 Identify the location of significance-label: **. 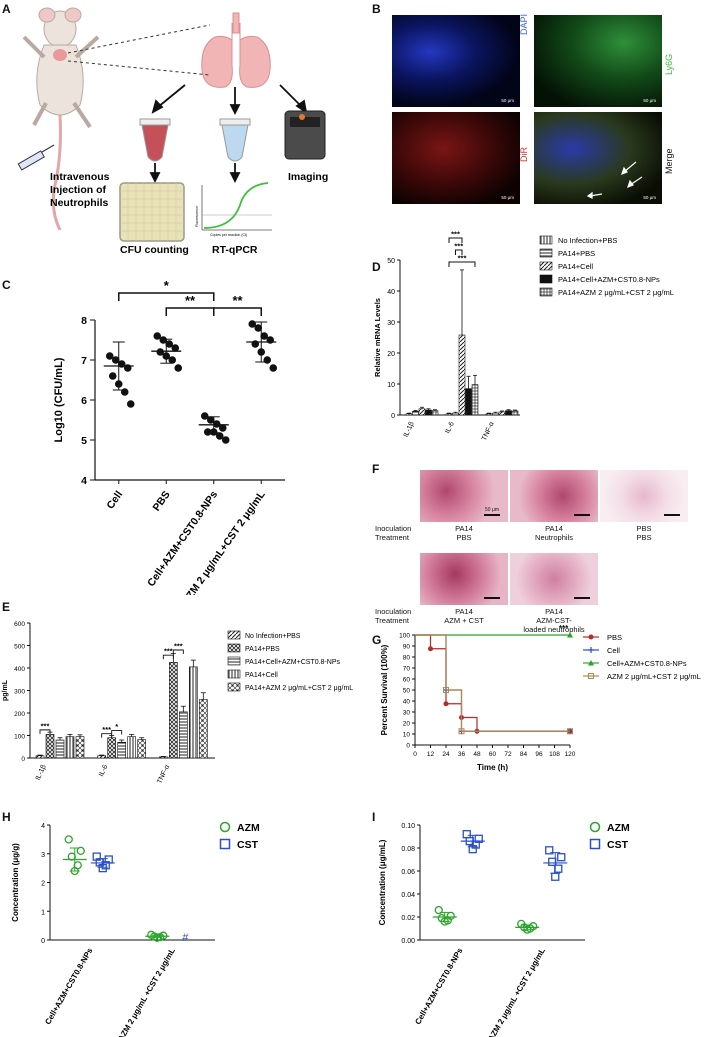
(237, 300).